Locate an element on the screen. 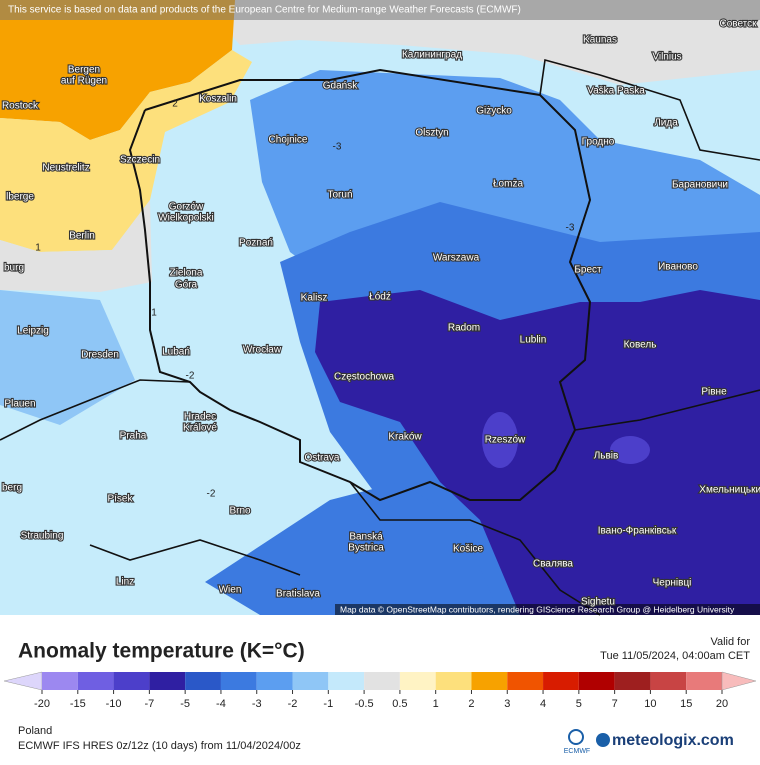  city-label: Toruń is located at coordinates (339, 195).